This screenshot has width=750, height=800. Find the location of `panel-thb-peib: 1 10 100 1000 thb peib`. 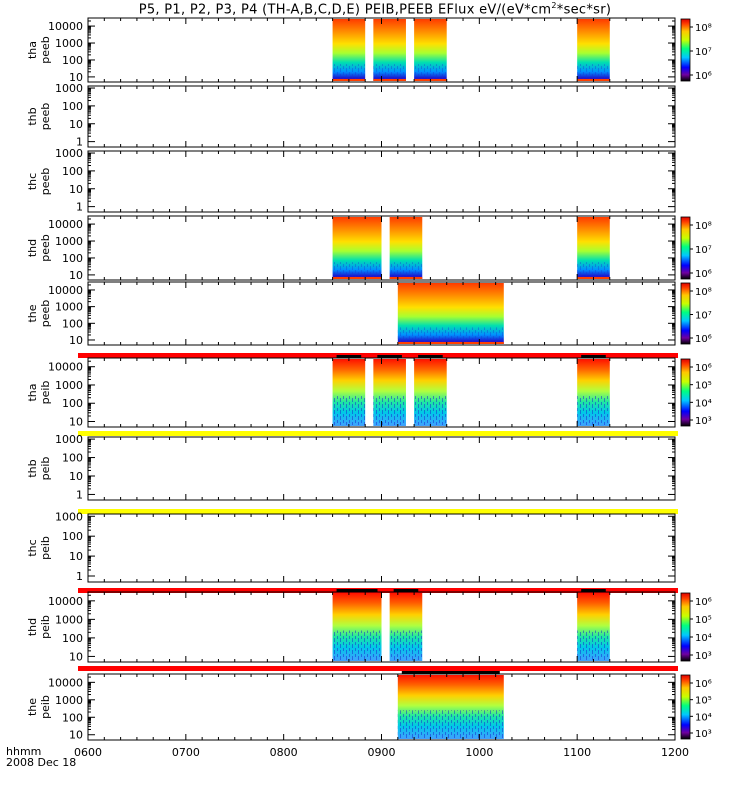

panel-thb-peib: 1 10 100 1000 thb peib is located at coordinates (352, 466).